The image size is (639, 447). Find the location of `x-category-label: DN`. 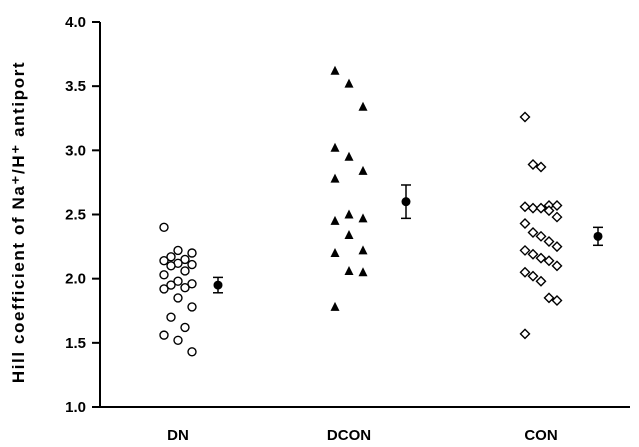

x-category-label: DN is located at coordinates (178, 435).